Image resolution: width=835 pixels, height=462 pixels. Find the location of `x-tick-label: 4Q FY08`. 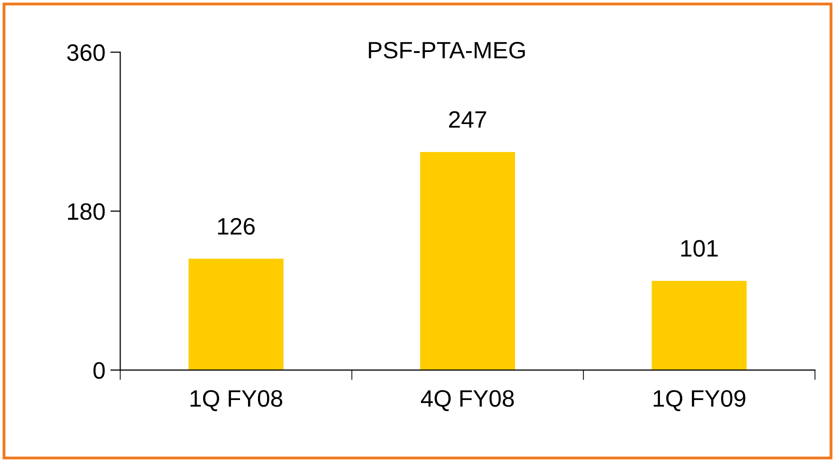

x-tick-label: 4Q FY08 is located at coordinates (467, 401).